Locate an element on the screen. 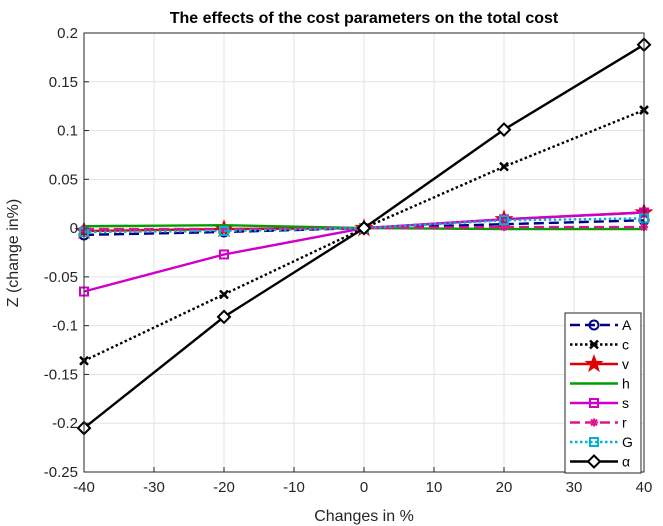  legend-item-r: r is located at coordinates (598, 423).